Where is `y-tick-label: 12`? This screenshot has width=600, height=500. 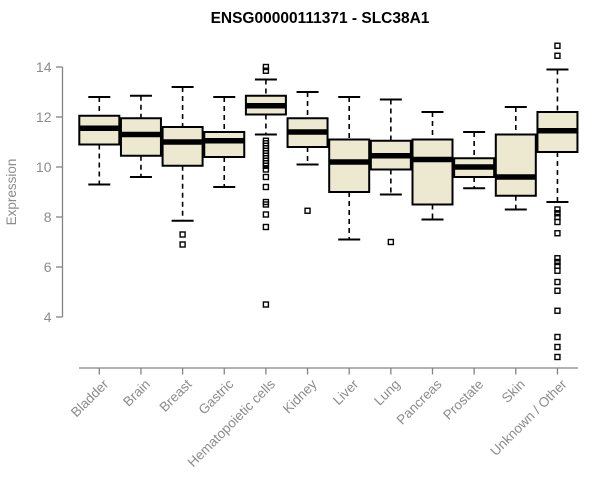 y-tick-label: 12 is located at coordinates (44, 117).